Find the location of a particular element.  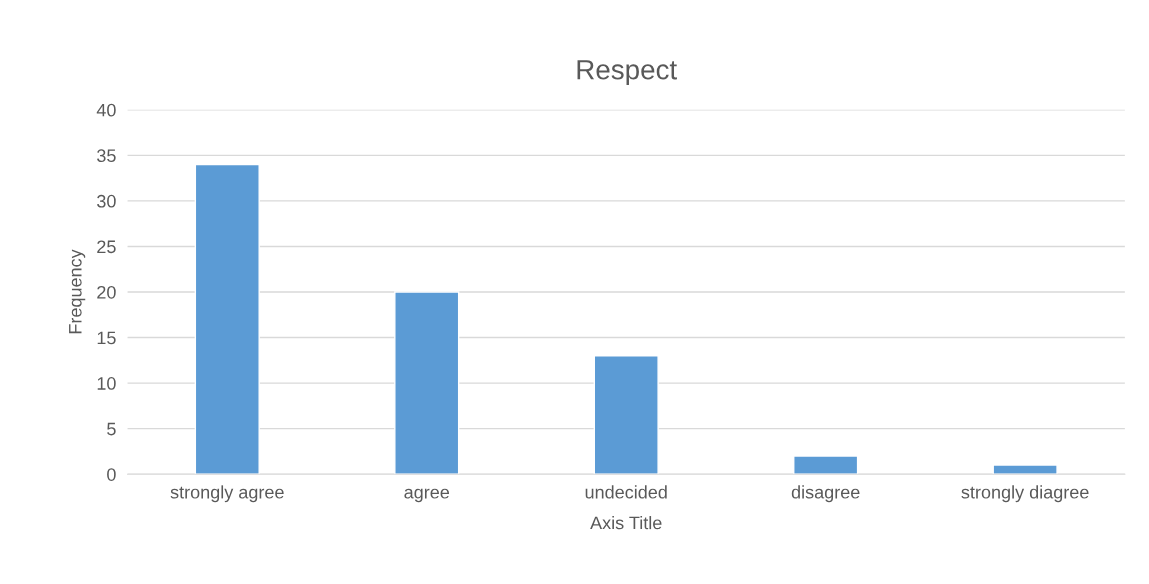

y-tick-label: 15 is located at coordinates (106, 338).